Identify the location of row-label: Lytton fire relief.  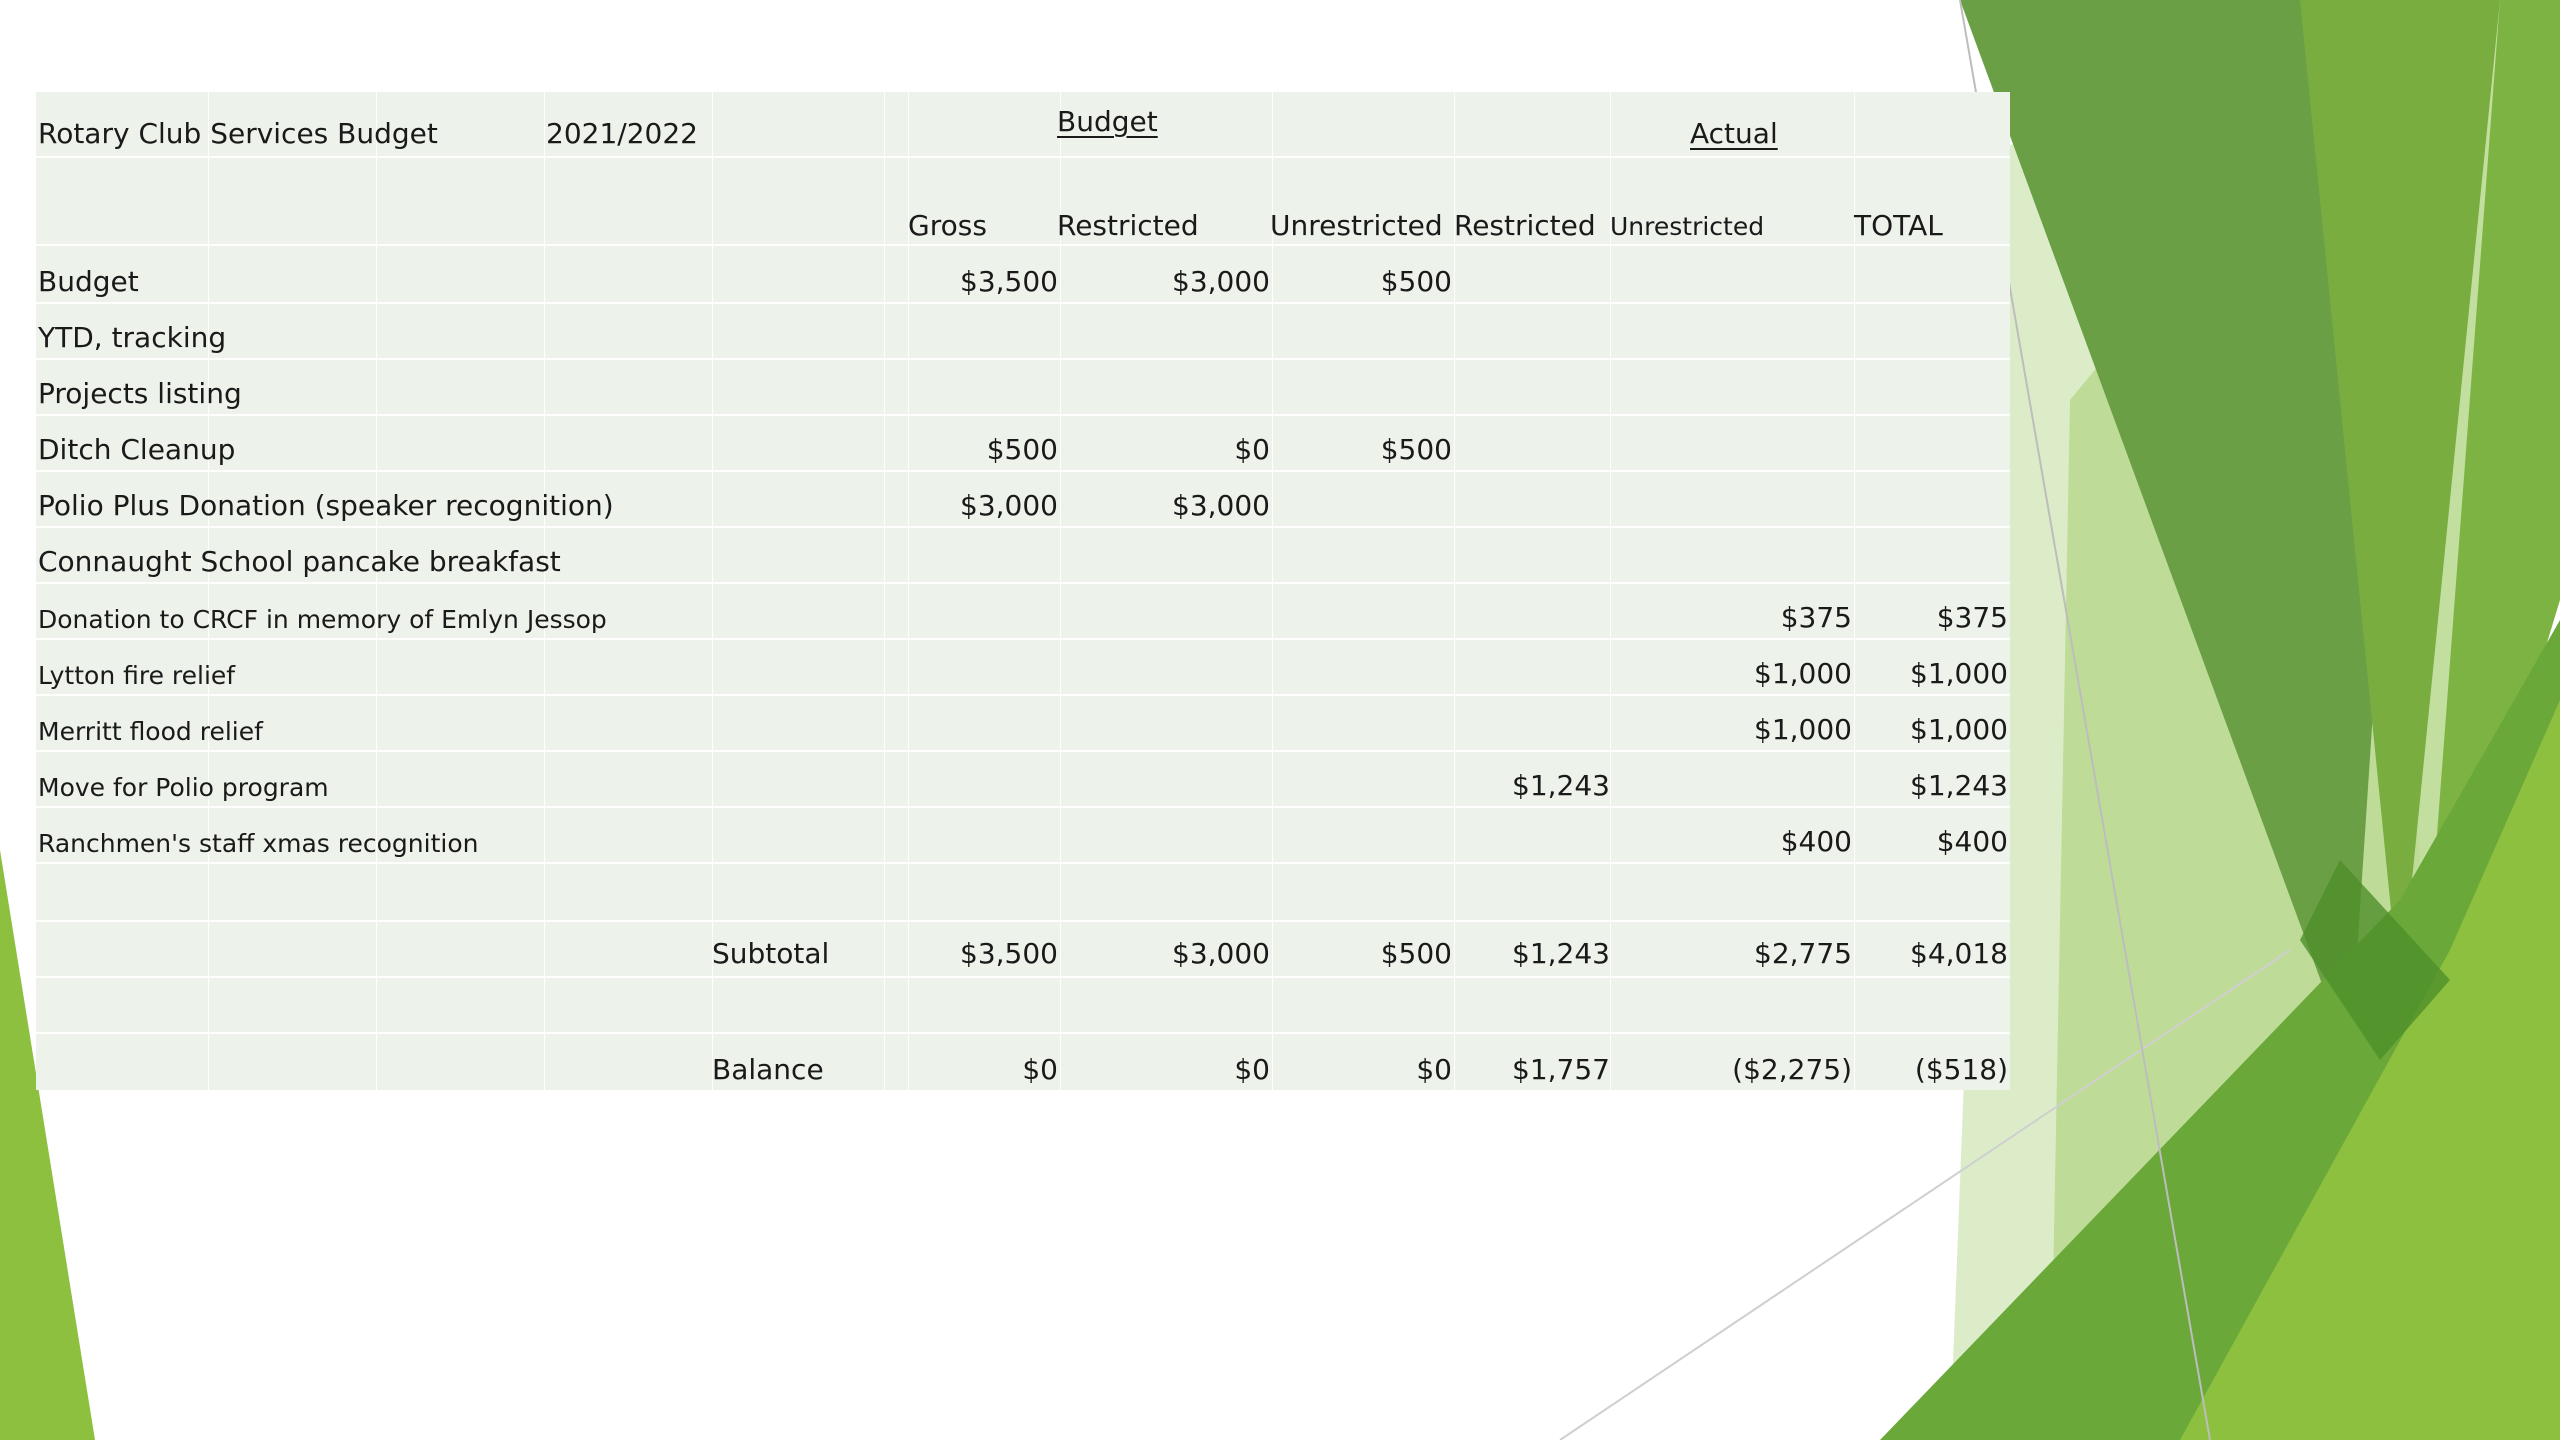
(137, 675).